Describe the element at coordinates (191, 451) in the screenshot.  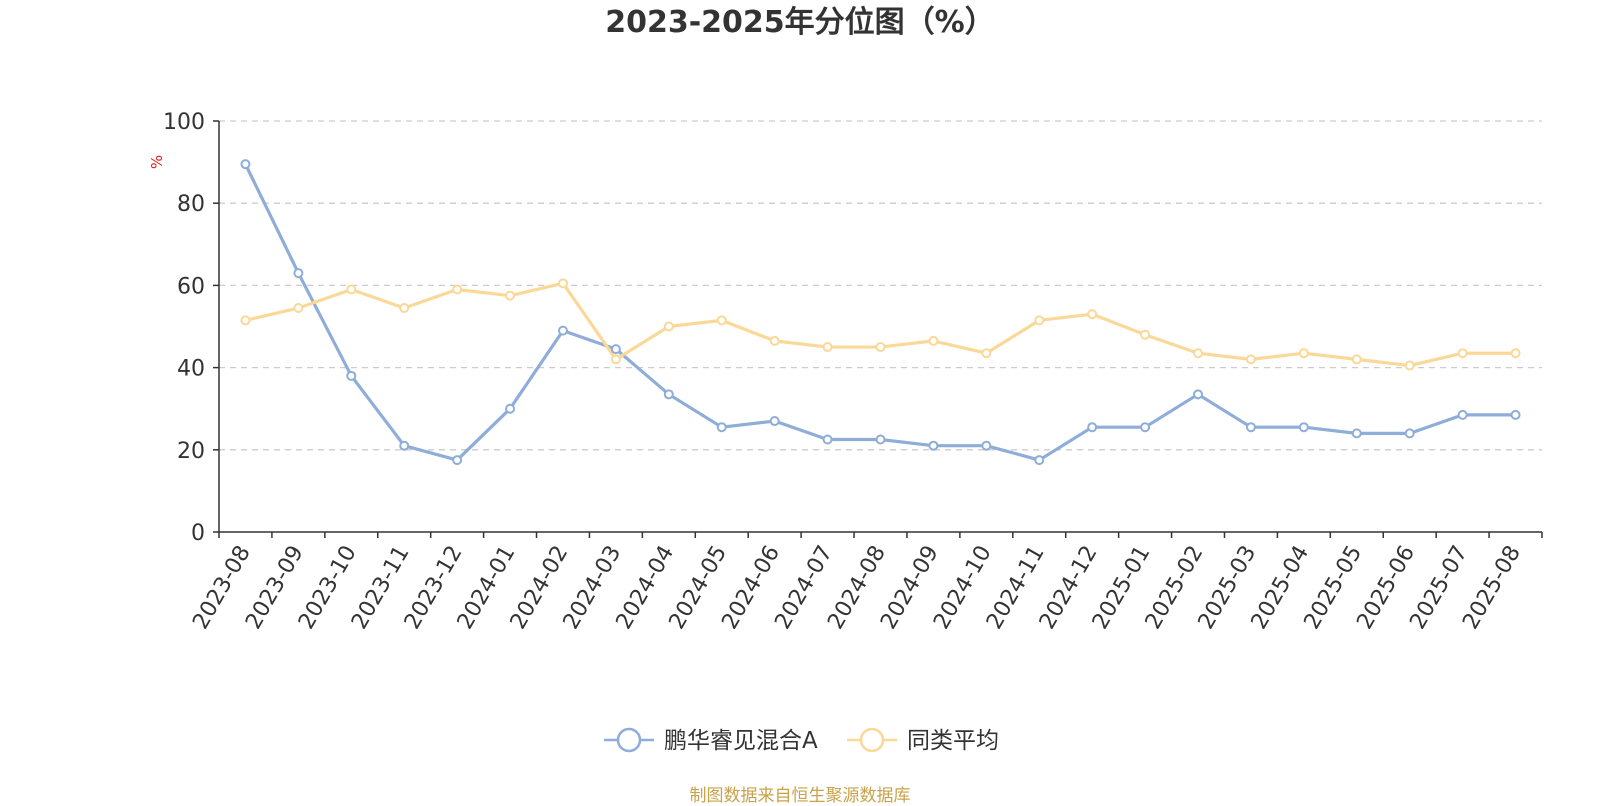
I see `y-tick-label: 20` at that location.